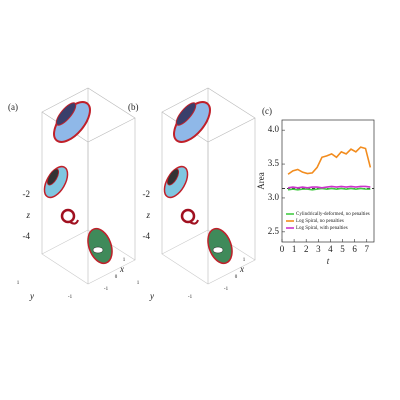  I want to click on panel-label: (b), so click(133, 107).